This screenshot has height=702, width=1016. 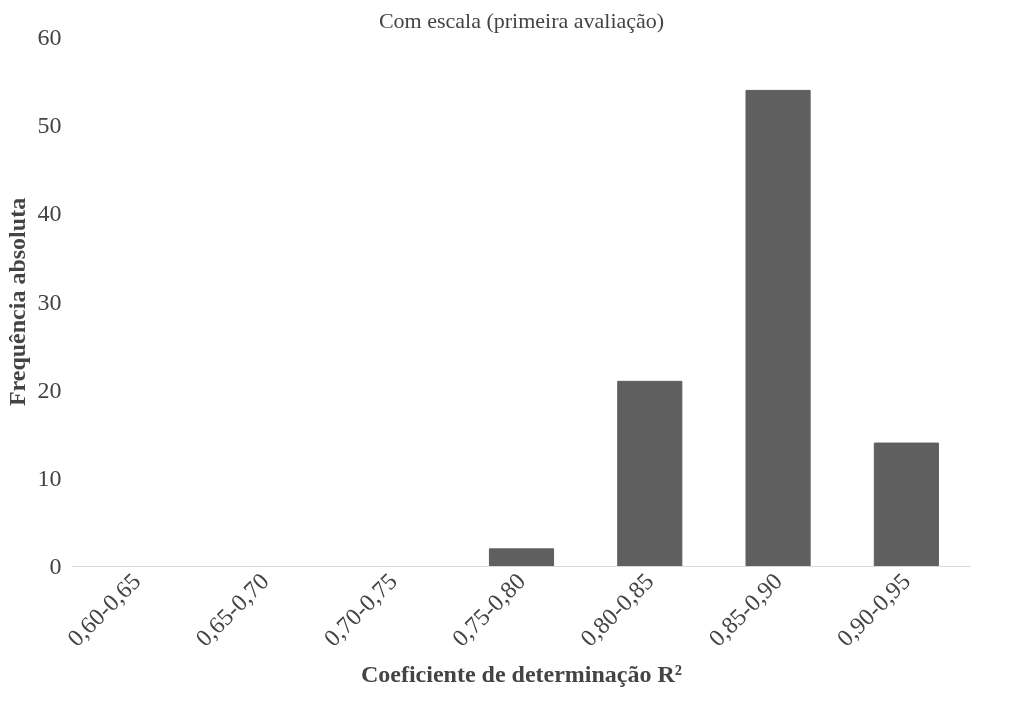 What do you see at coordinates (49, 37) in the screenshot?
I see `y-tick-label: 60` at bounding box center [49, 37].